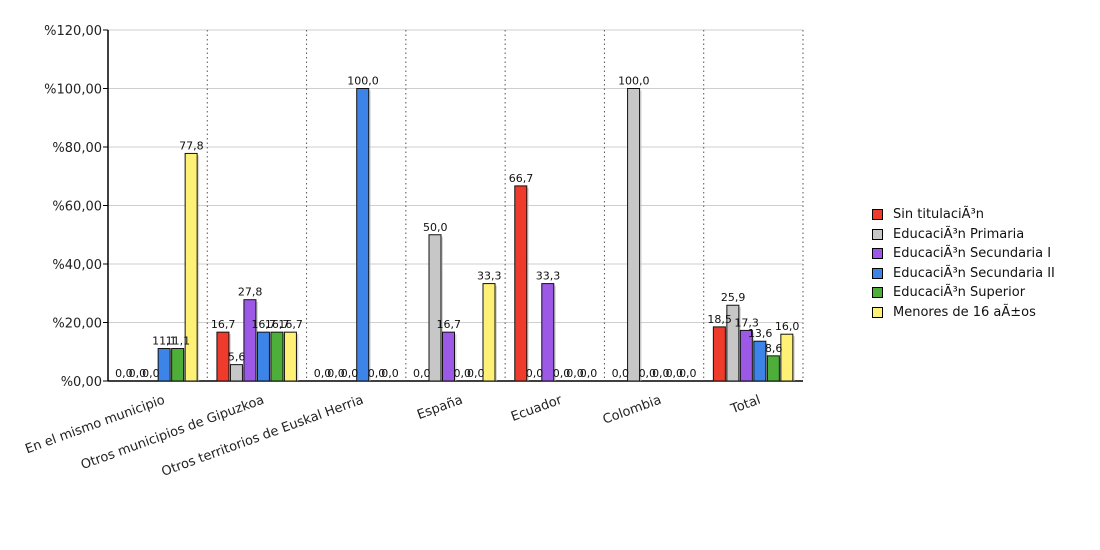  Describe the element at coordinates (77, 207) in the screenshot. I see `y-tick-label: %60,00` at that location.